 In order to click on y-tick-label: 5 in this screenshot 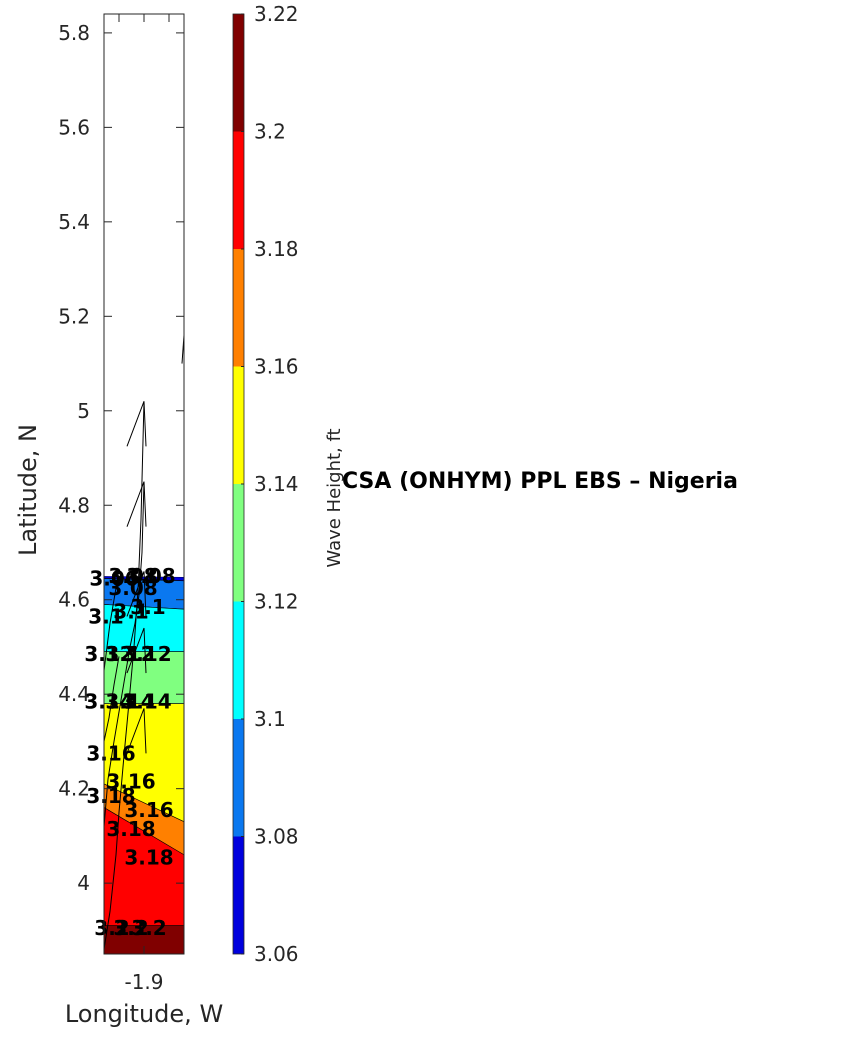, I will do `click(83, 411)`.